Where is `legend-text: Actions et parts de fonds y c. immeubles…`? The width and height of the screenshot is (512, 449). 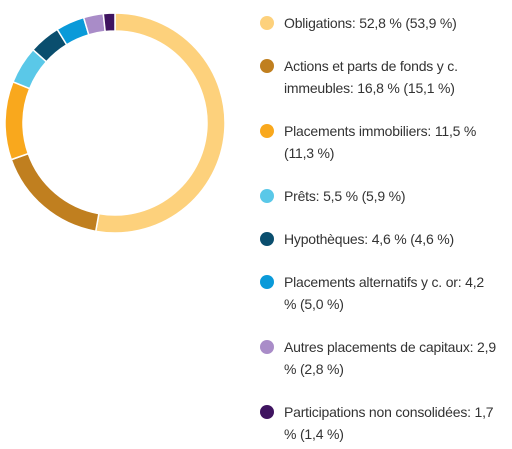
legend-text: Actions et parts de fonds y c. immeubles… is located at coordinates (391, 77).